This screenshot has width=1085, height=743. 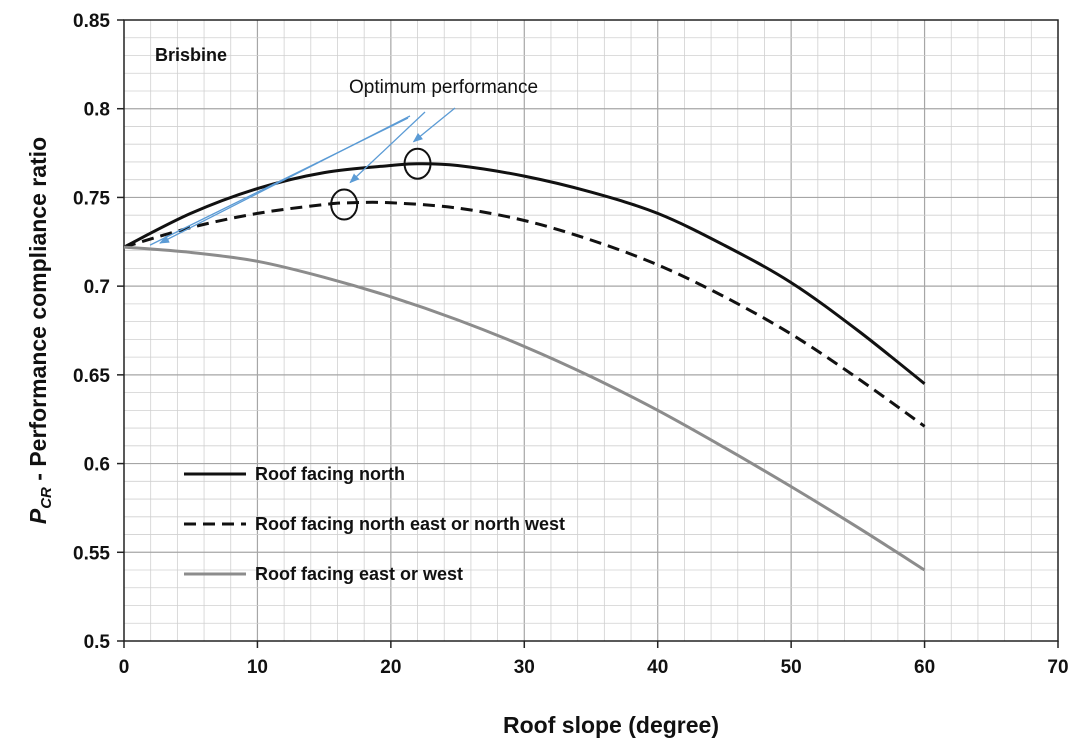 What do you see at coordinates (924, 667) in the screenshot?
I see `x-tick-label: 60` at bounding box center [924, 667].